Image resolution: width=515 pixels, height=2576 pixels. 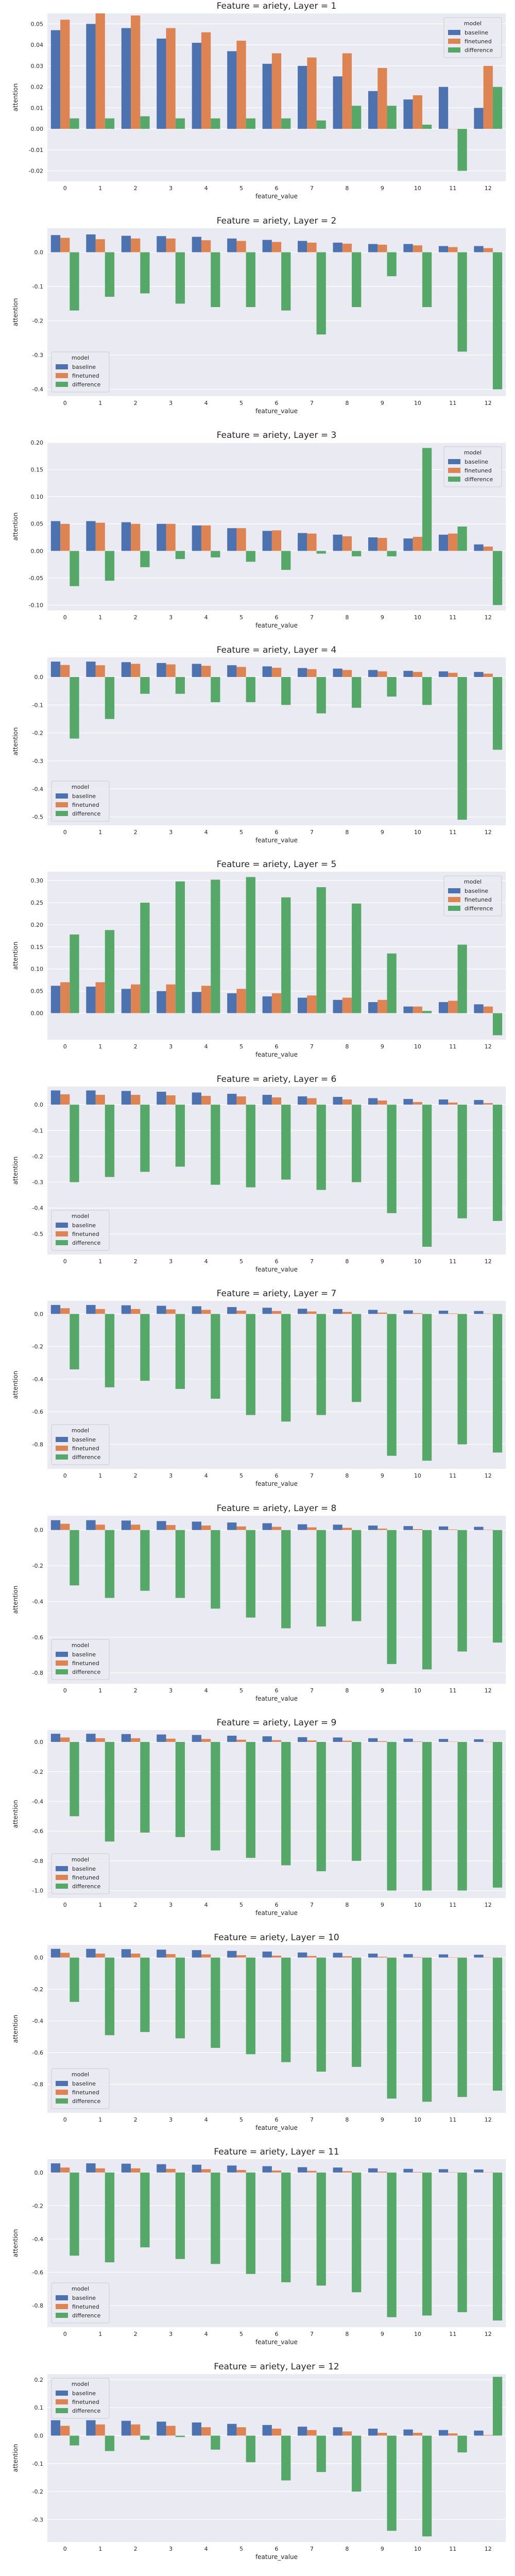 I want to click on y-tick-label: -0.1, so click(x=37, y=705).